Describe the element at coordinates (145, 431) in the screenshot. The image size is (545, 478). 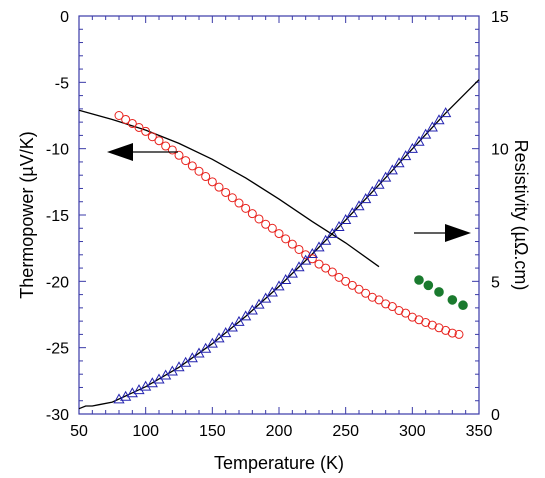
I see `x-tick-label: 100` at that location.